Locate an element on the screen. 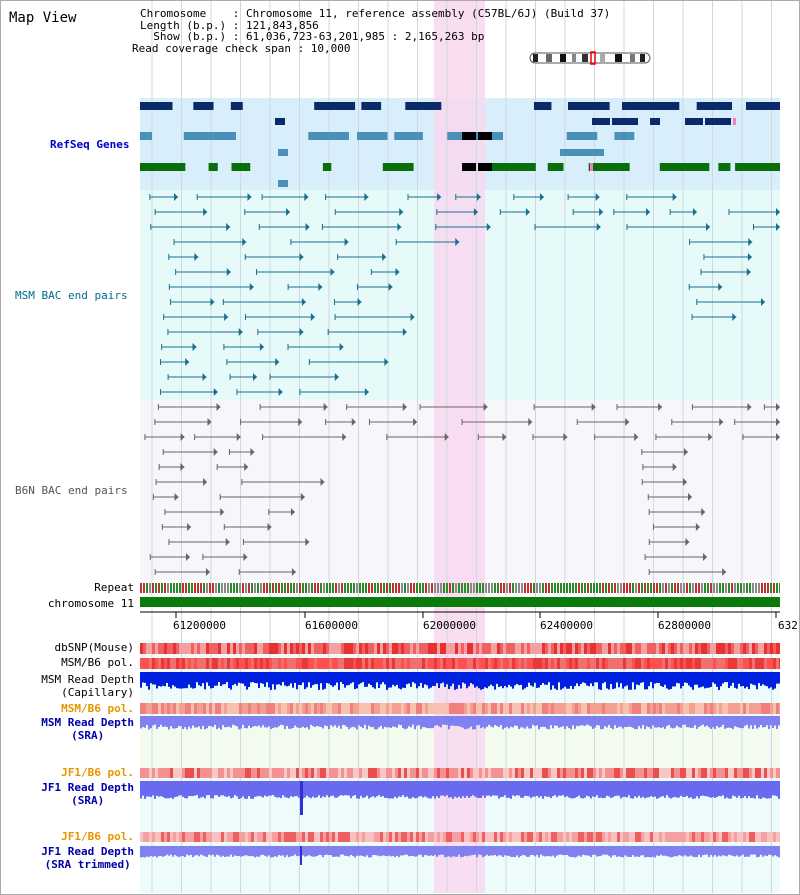 This screenshot has height=895, width=800. msm-depth-capillary-label: MSM Read Depth (Capillary) is located at coordinates (87, 686).